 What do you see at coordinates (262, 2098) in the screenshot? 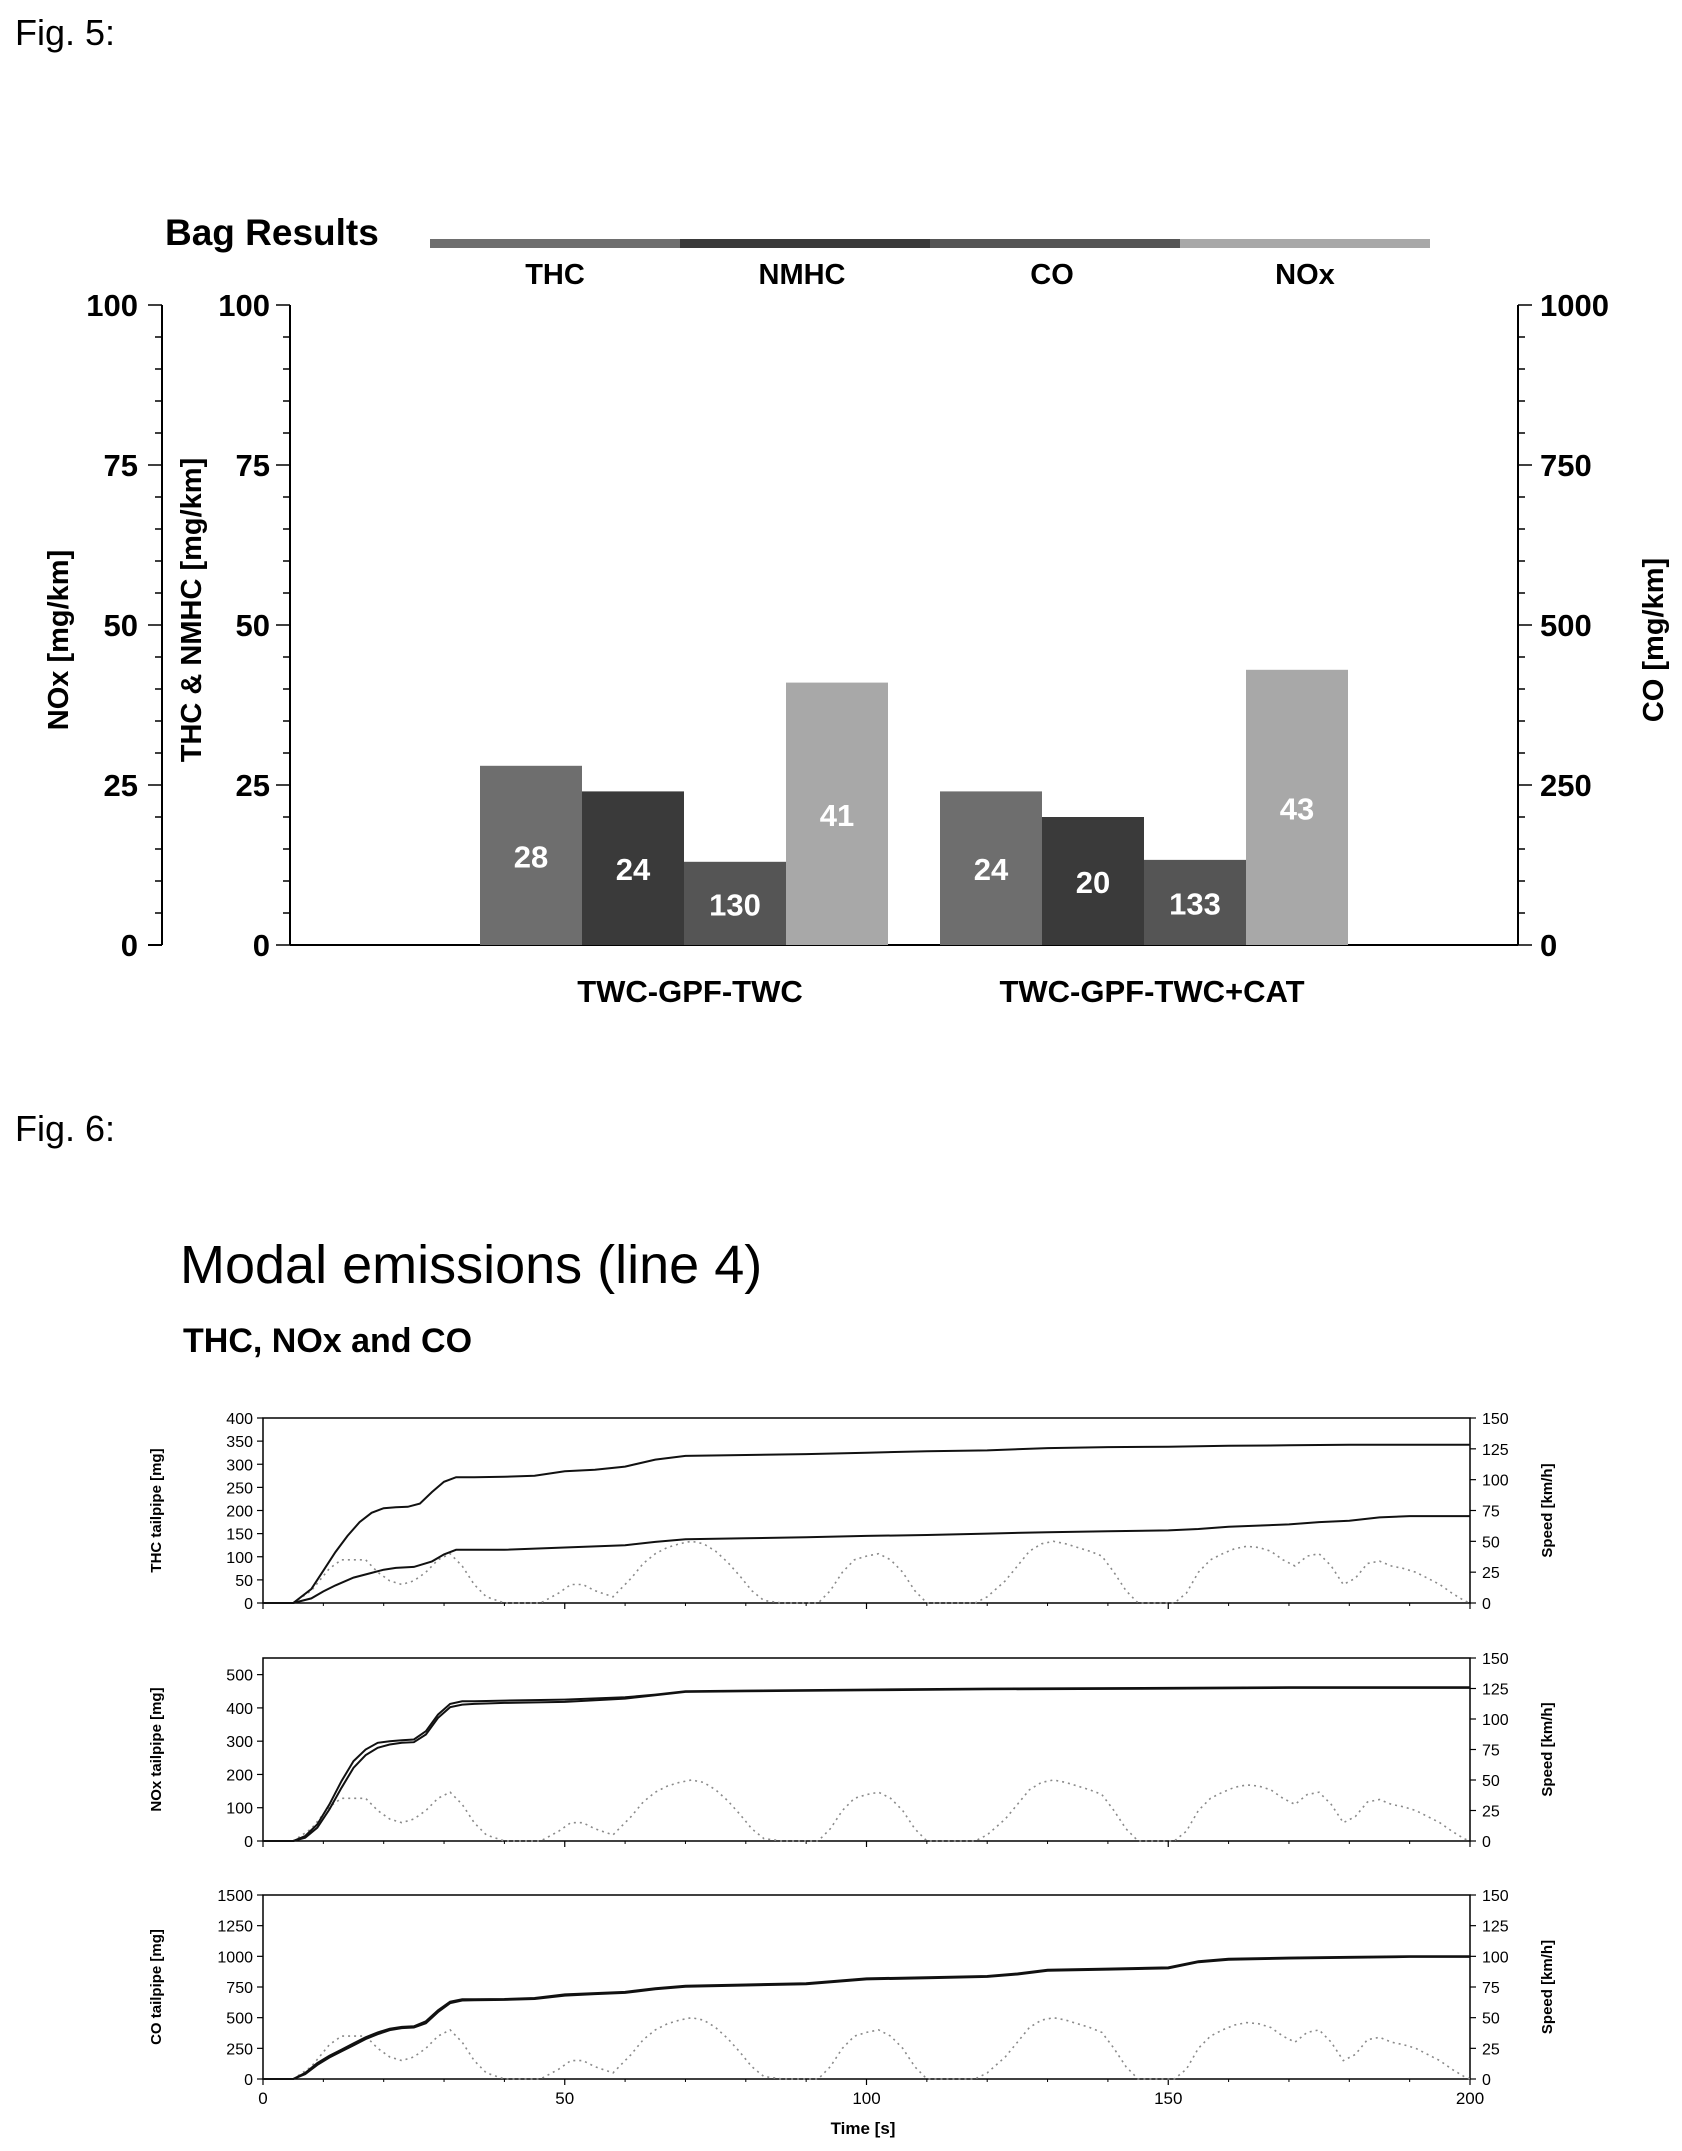
I see `tick-label-x: 0` at bounding box center [262, 2098].